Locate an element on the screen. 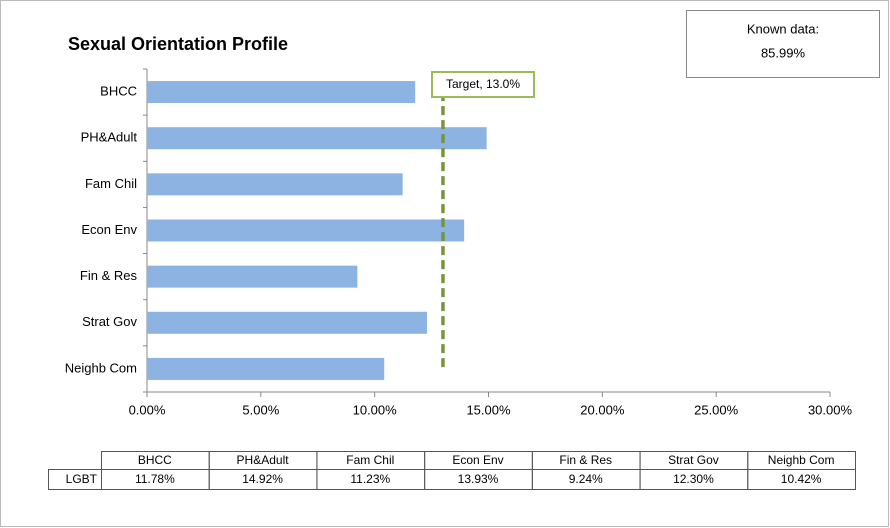 The width and height of the screenshot is (890, 528). table-cell is located at coordinates (801, 479).